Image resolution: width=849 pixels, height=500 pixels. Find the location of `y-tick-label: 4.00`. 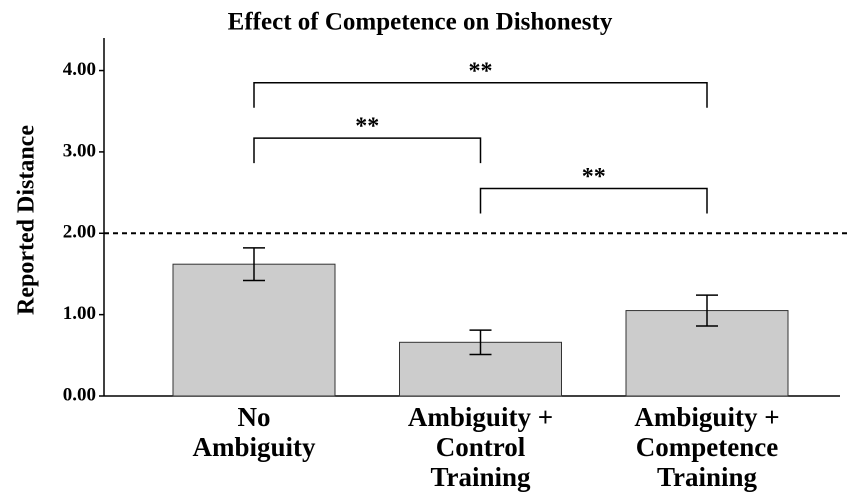

y-tick-label: 4.00 is located at coordinates (79, 69).